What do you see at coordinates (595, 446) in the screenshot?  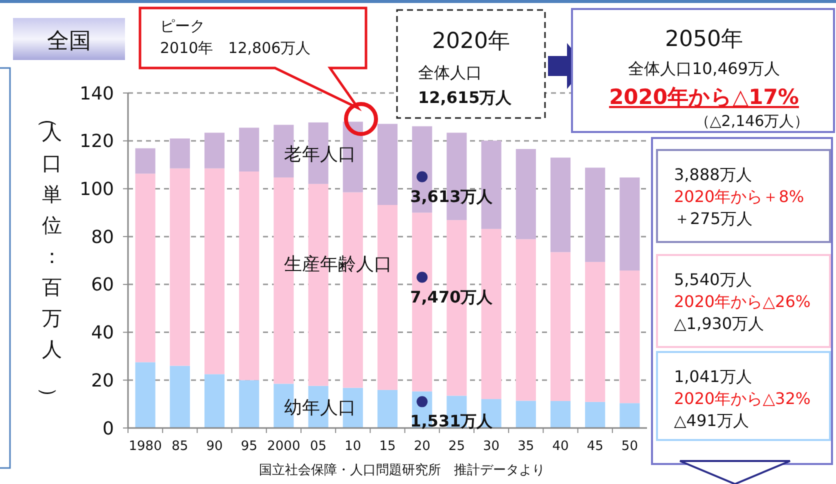 I see `x-tick-label: 45` at bounding box center [595, 446].